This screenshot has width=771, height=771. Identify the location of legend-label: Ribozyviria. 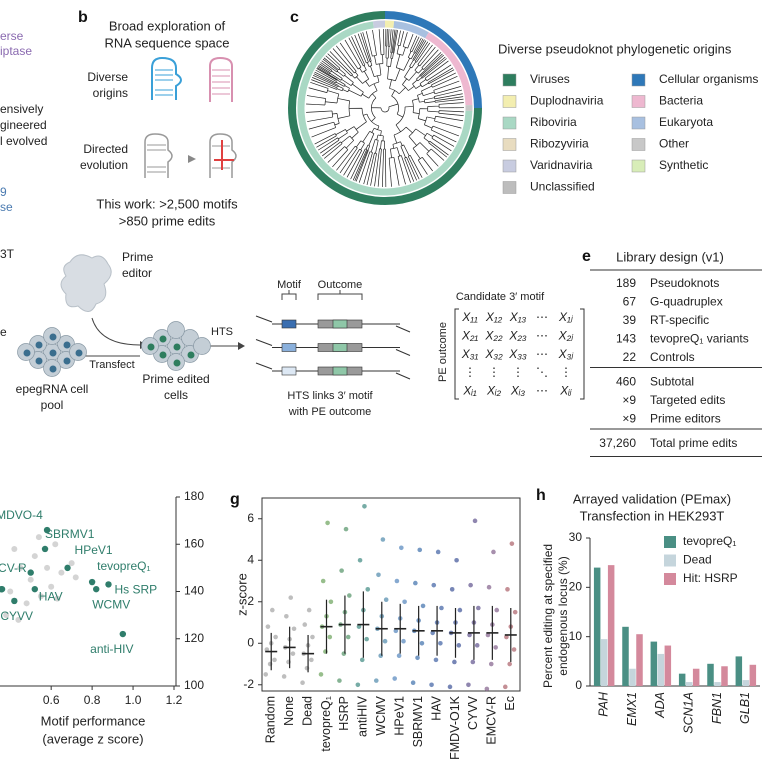
(559, 144).